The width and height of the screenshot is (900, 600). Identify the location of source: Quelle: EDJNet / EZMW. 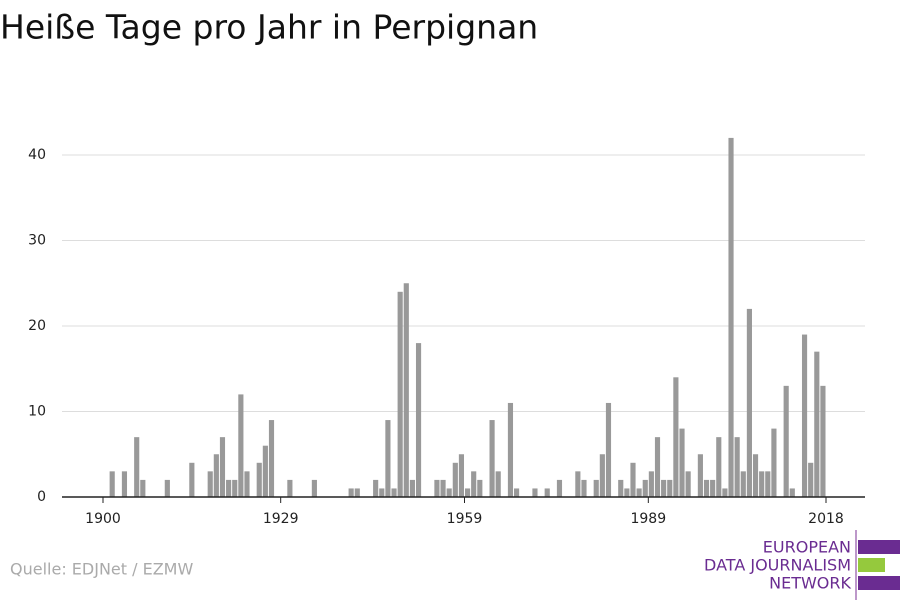
(101, 569).